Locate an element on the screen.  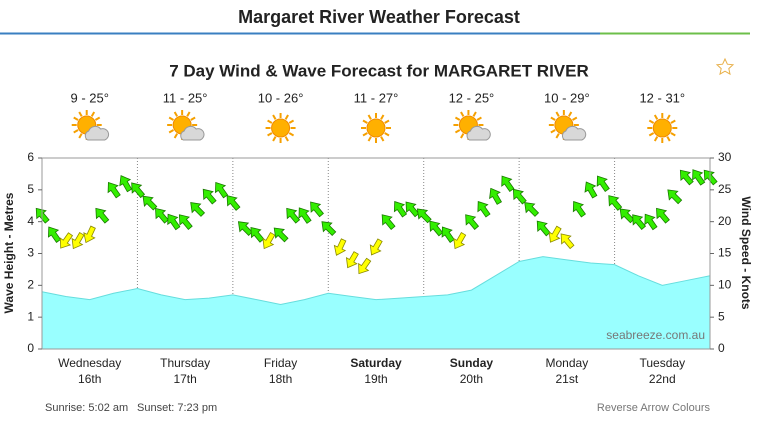
y-tick-label: 1 is located at coordinates (30, 316).